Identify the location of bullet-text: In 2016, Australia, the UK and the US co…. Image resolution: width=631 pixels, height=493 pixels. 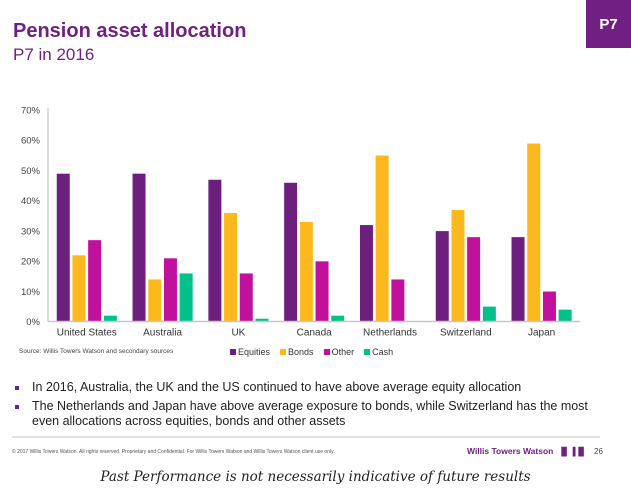
(277, 387).